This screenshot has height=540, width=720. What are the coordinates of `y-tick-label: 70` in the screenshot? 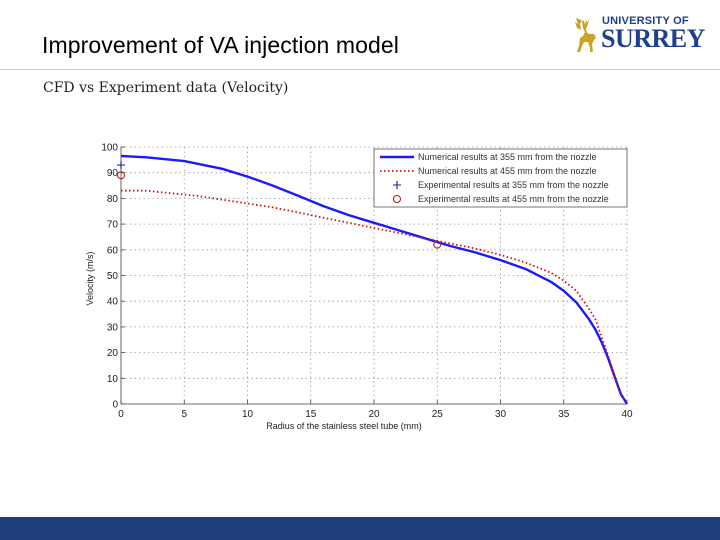 It's located at (113, 225).